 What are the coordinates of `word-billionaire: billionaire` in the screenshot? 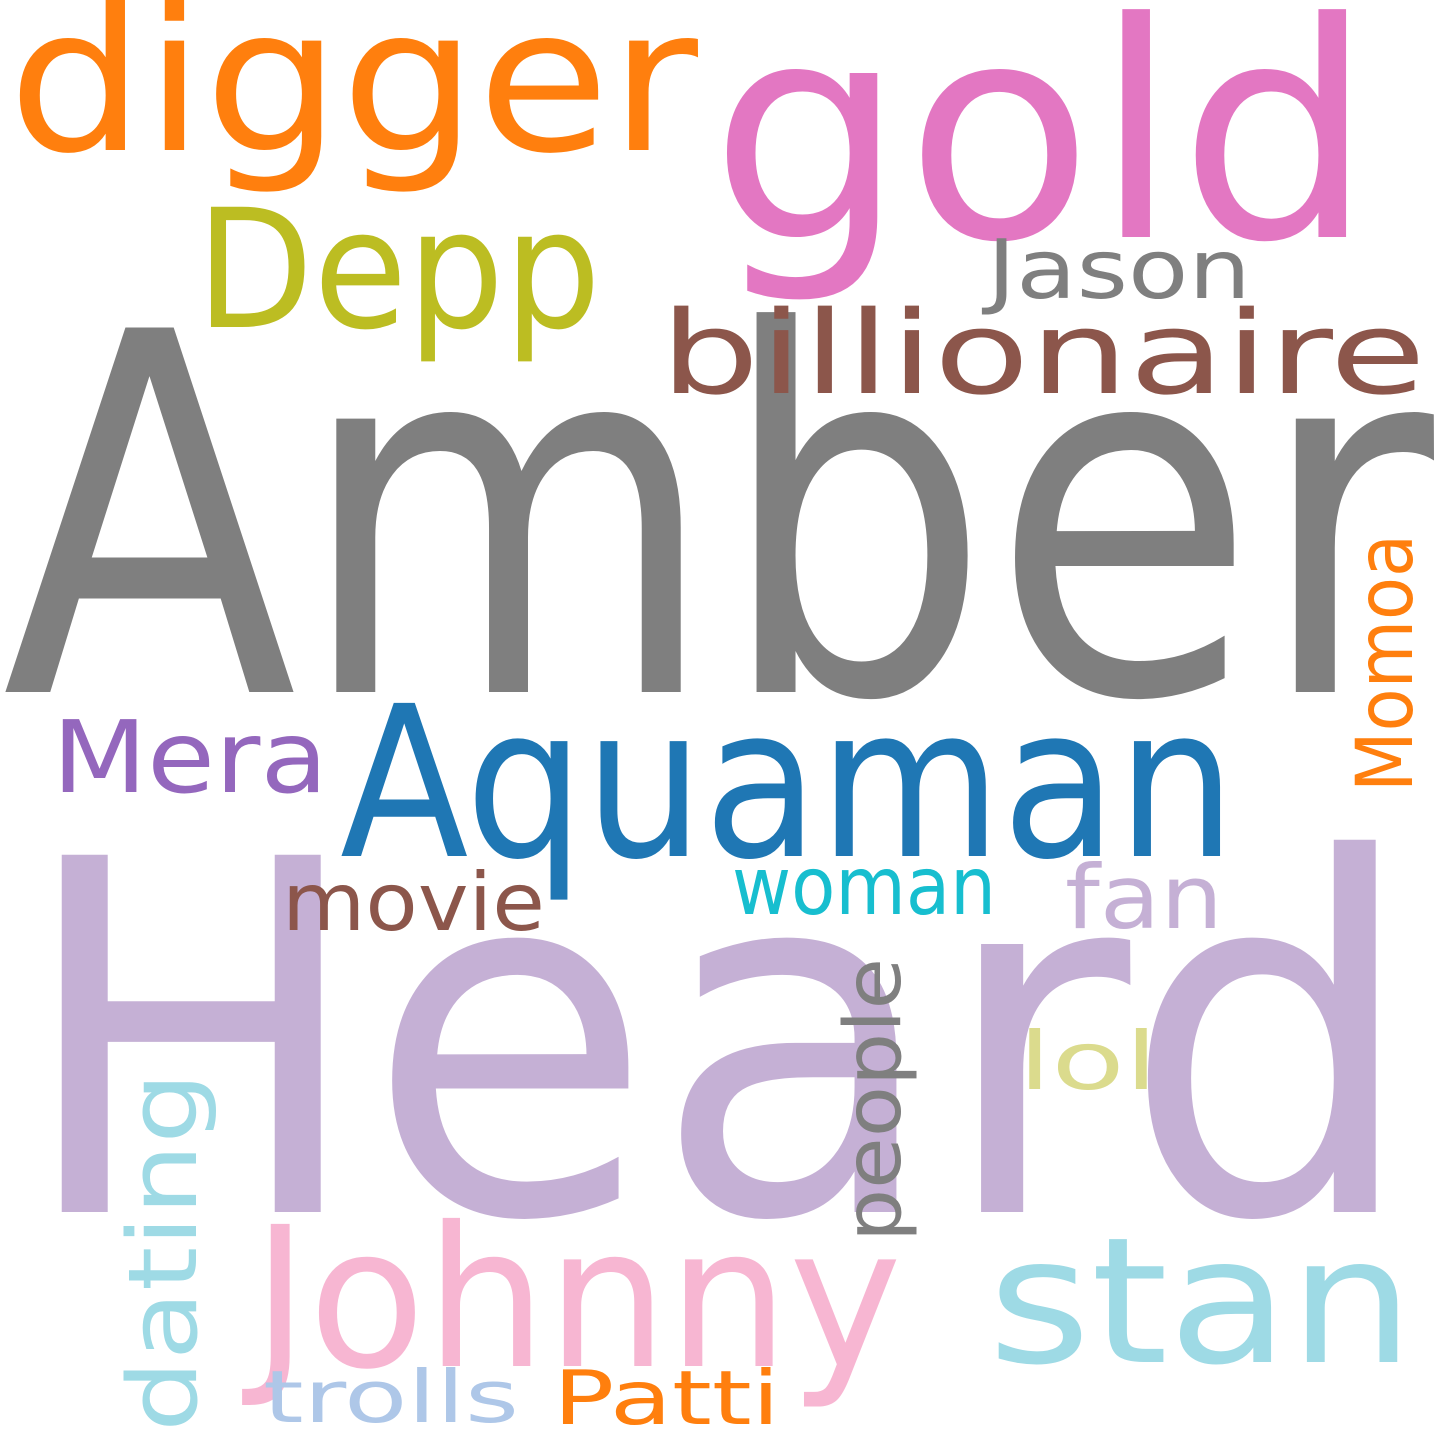 It's located at (1043, 354).